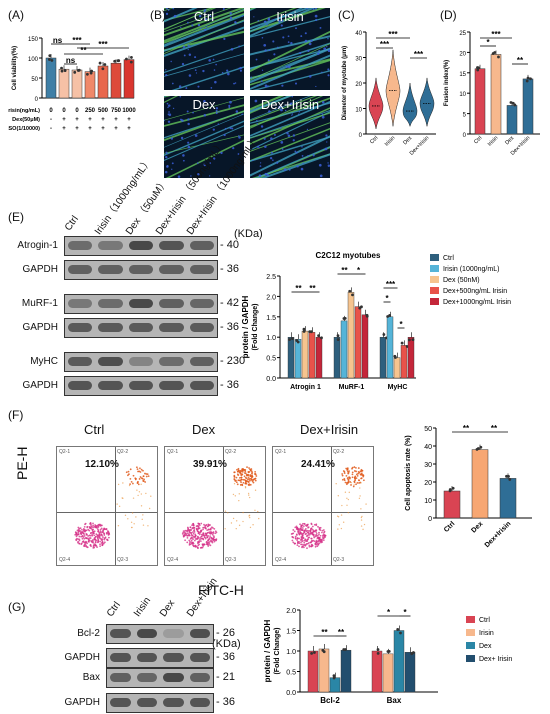  I want to click on y-tick-label: 100, so click(33, 60).